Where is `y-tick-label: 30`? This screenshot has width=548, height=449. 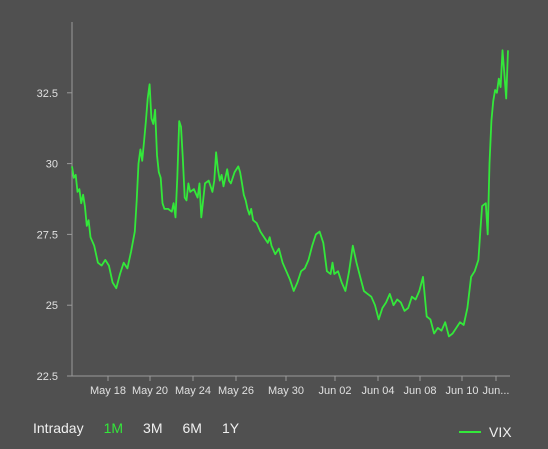 y-tick-label: 30 is located at coordinates (52, 165).